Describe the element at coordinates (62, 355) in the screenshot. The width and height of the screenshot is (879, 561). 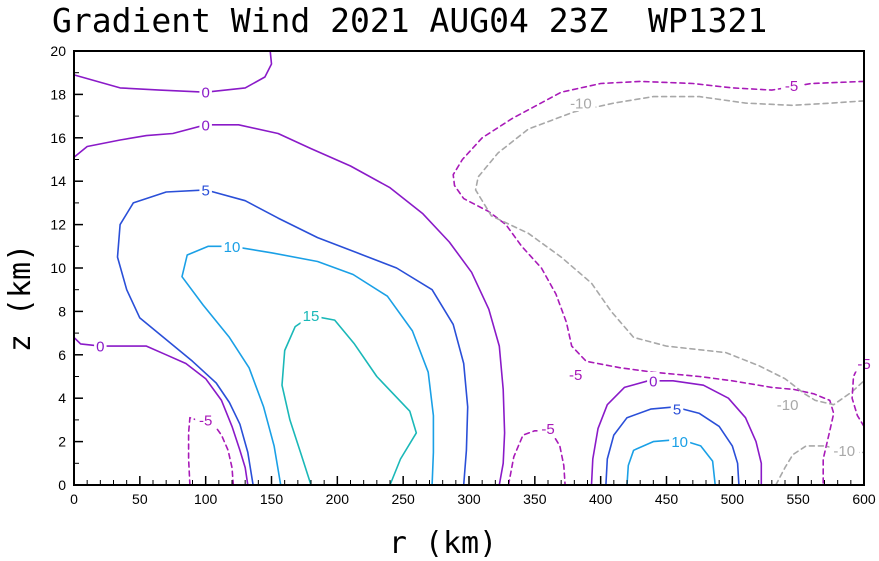
I see `y-tick-label: 6` at that location.